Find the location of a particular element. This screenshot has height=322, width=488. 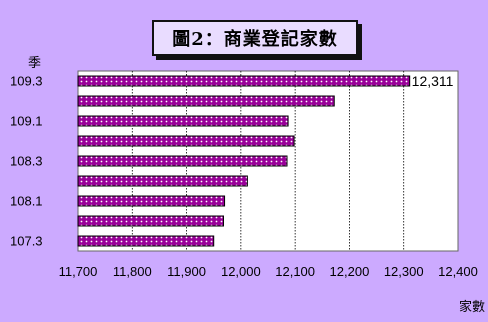

y-tick-label: 108.1 is located at coordinates (26, 201).